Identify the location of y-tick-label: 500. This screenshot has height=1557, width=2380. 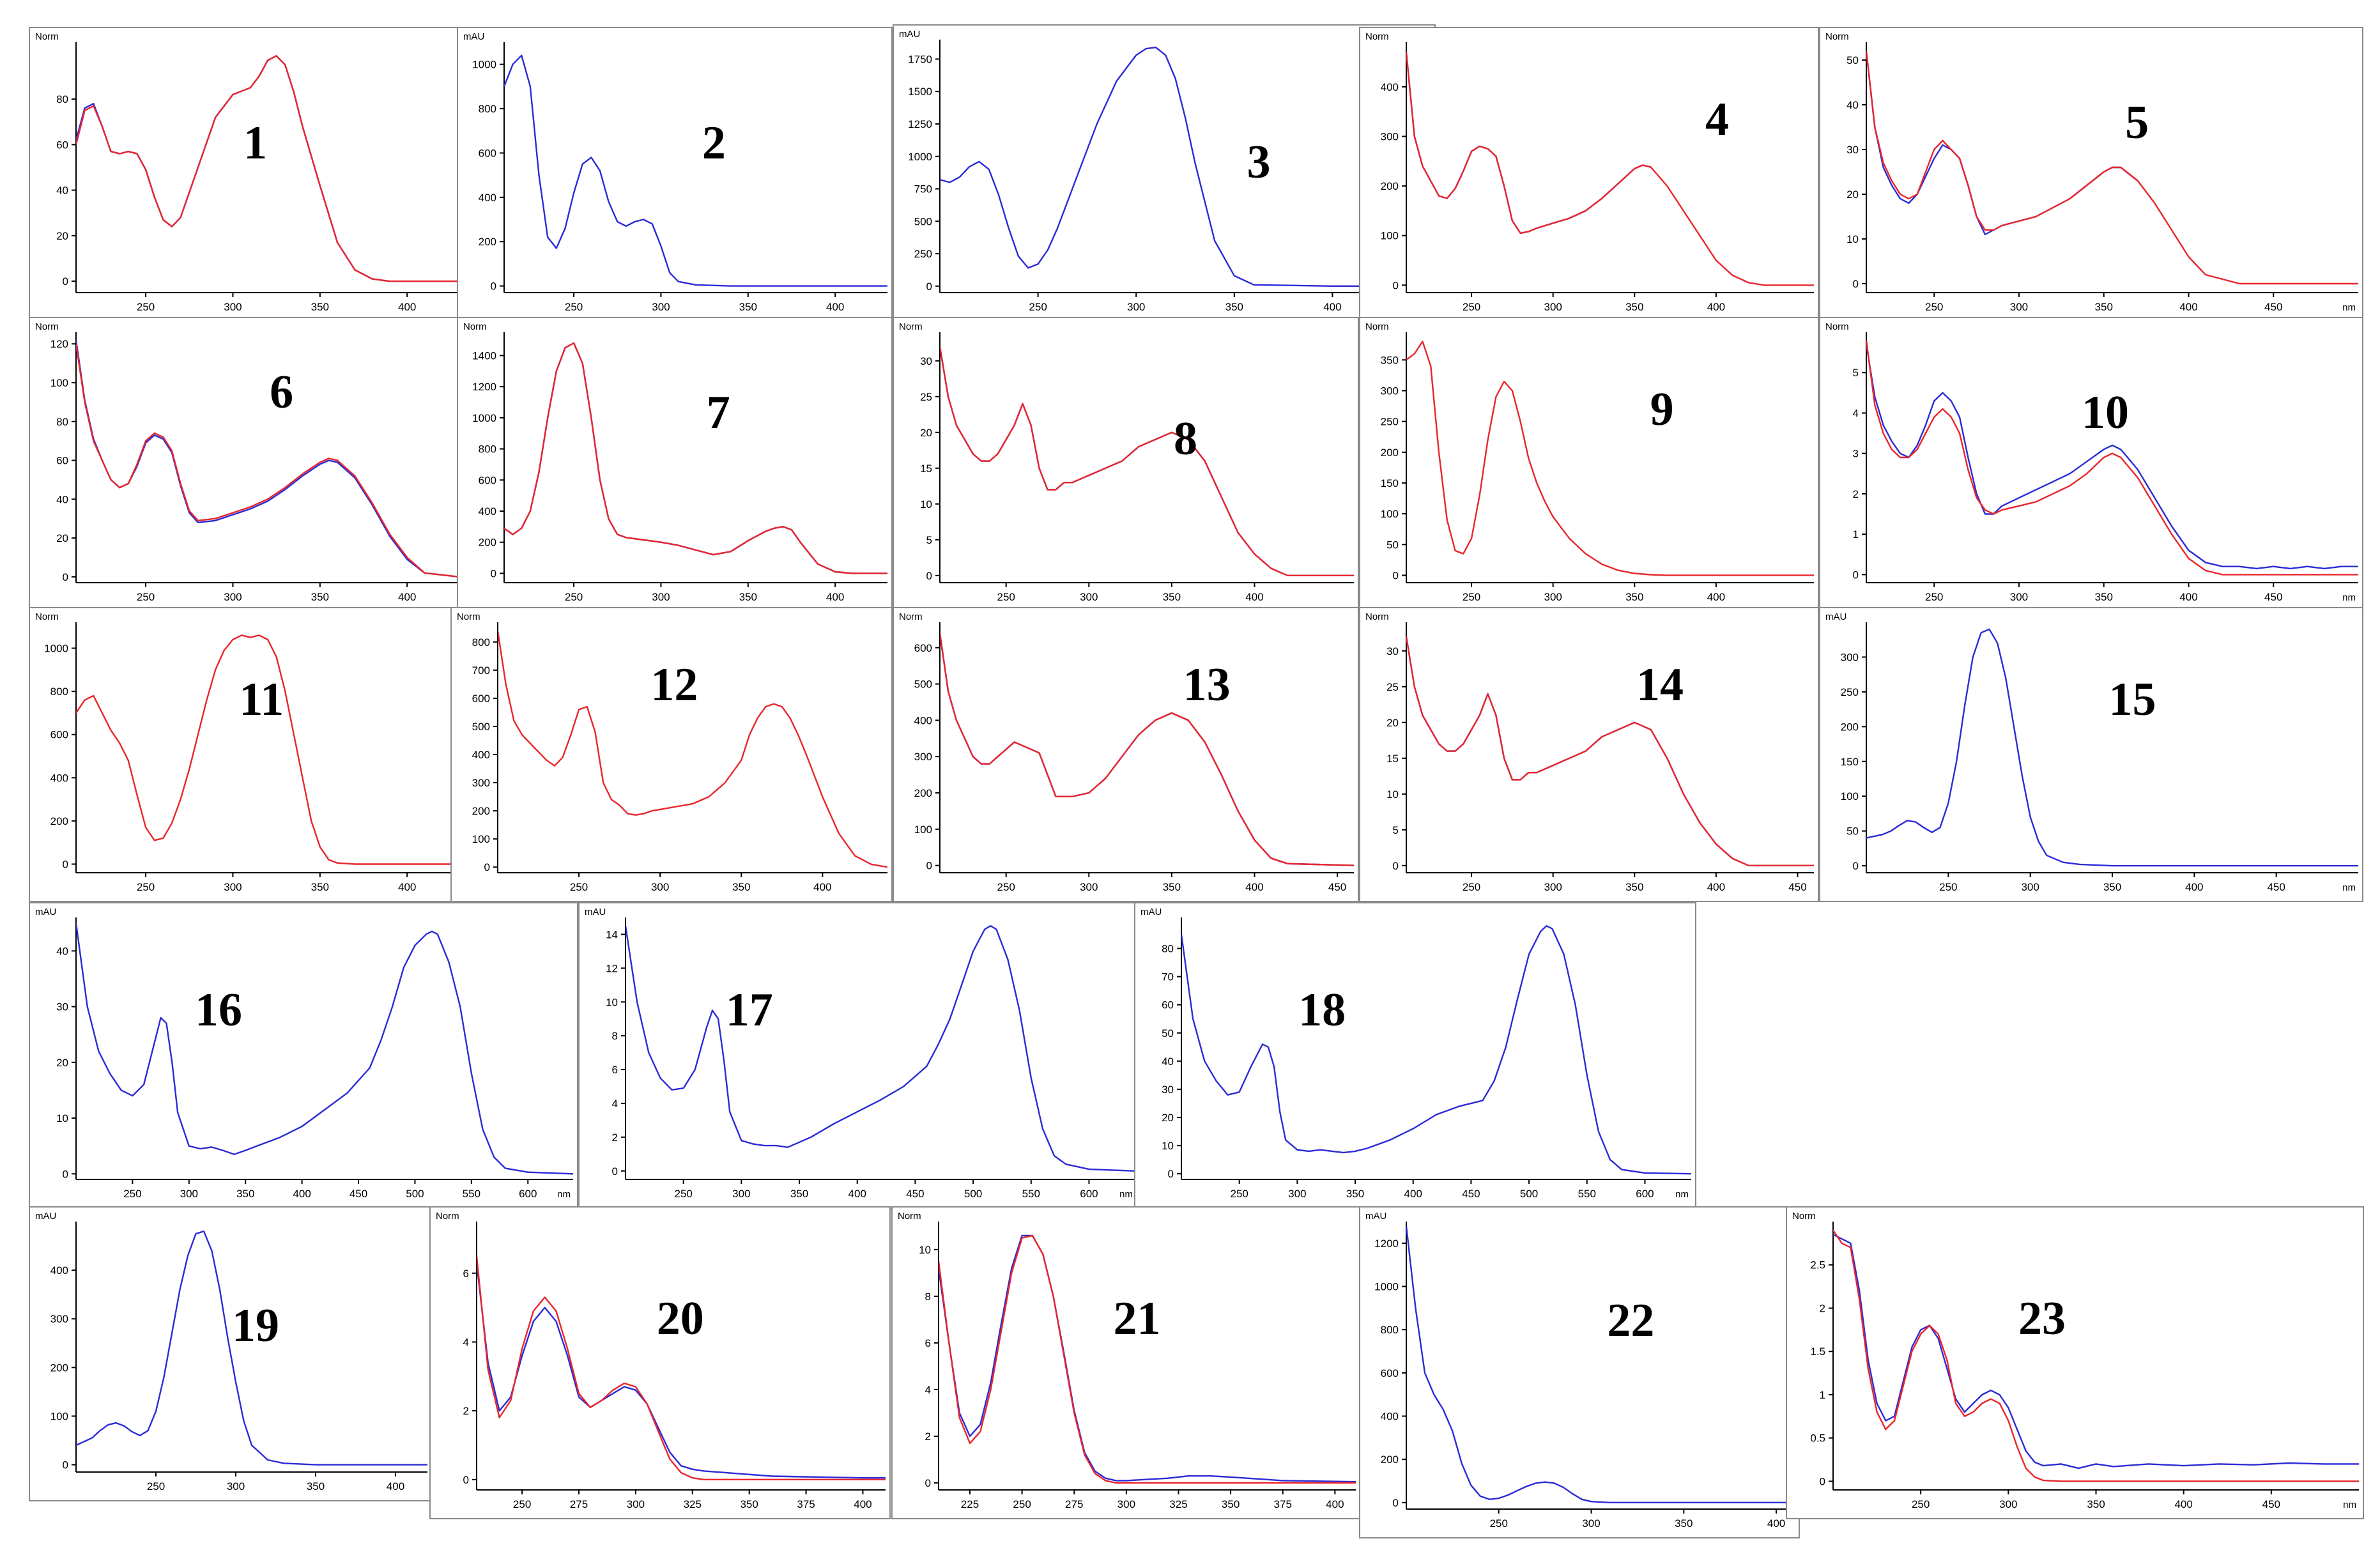
(923, 221).